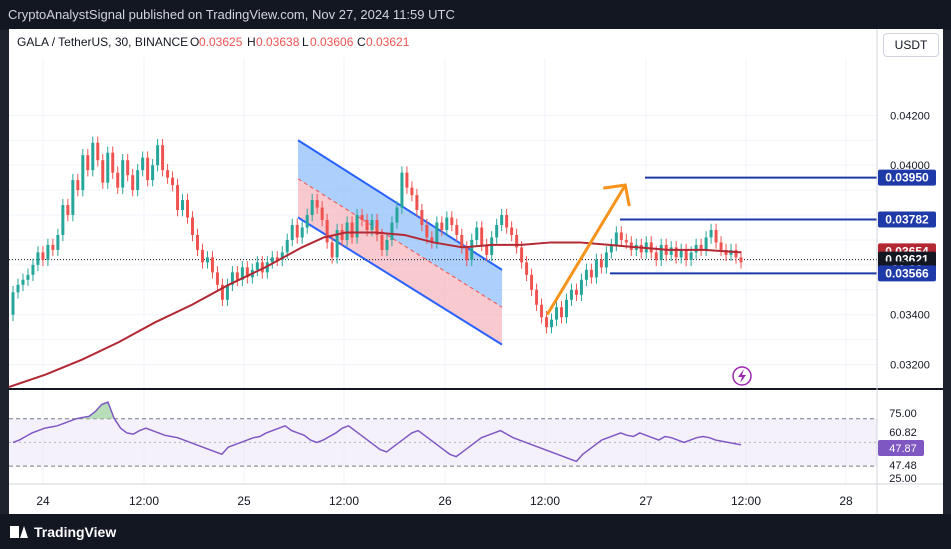 This screenshot has height=549, width=951. What do you see at coordinates (400, 224) in the screenshot?
I see `channel-upper-fill` at bounding box center [400, 224].